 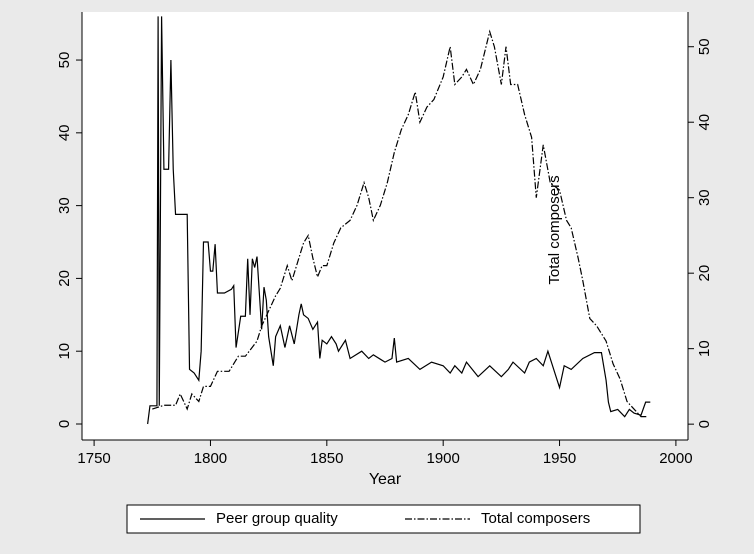 I want to click on y2-tick-label: 20, so click(x=704, y=273).